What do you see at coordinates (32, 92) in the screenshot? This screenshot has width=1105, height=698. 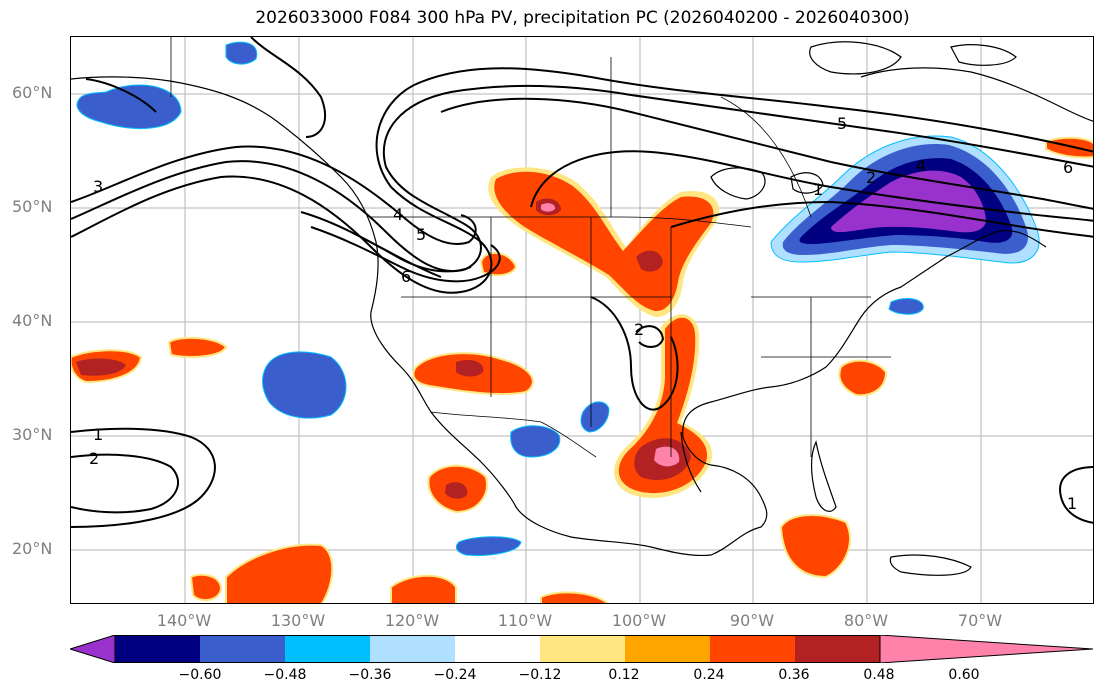 I see `lat-label-60n: 60°N` at bounding box center [32, 92].